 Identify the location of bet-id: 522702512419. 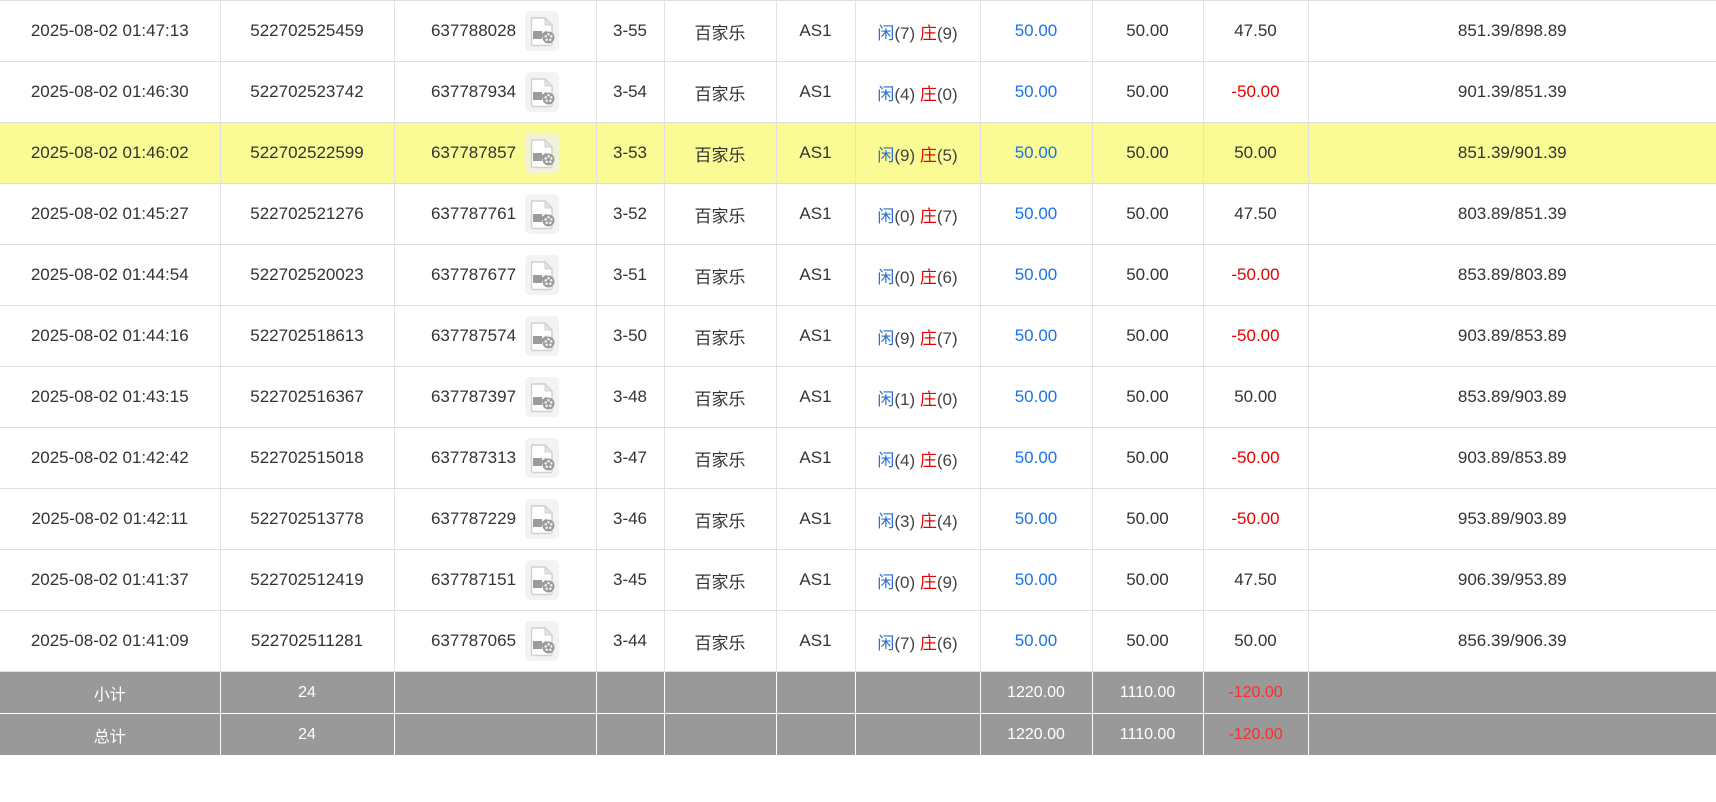
(307, 580).